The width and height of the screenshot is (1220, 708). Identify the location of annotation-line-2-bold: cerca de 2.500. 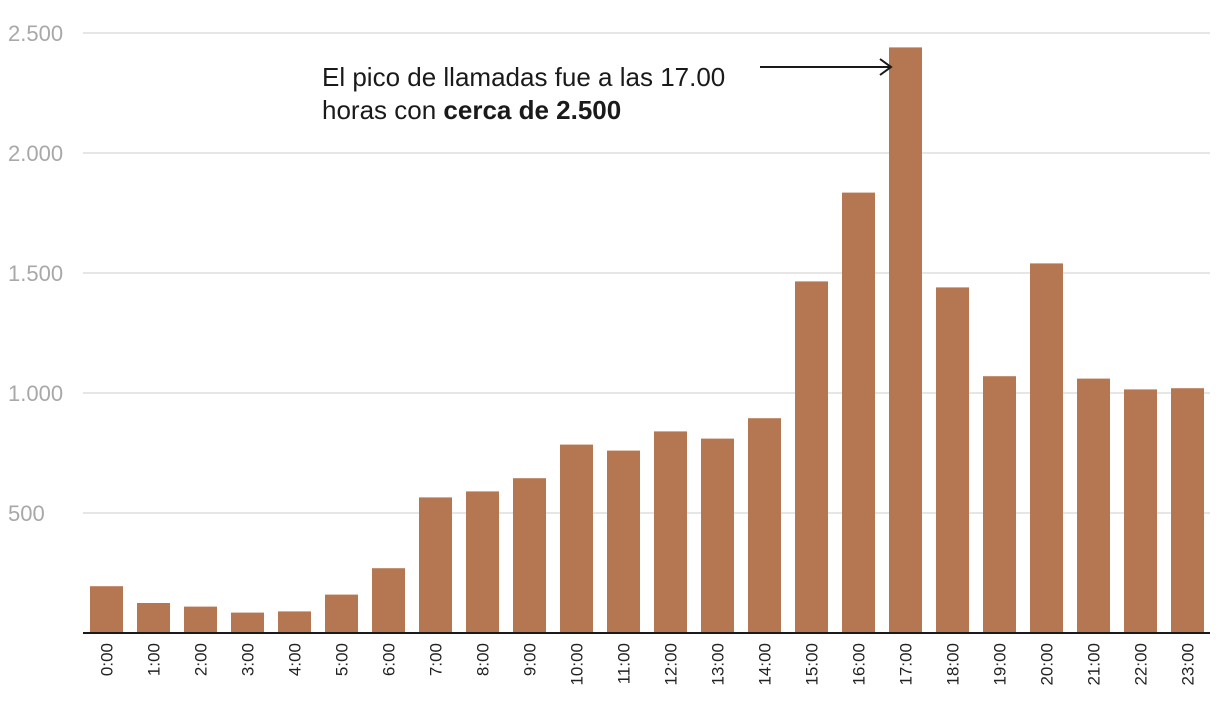
(532, 110).